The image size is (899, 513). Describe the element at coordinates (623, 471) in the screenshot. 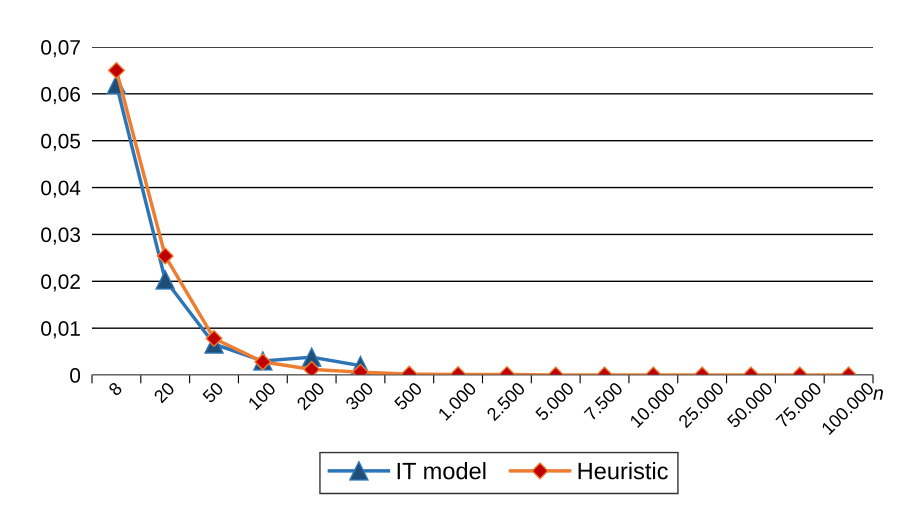

I see `legend-label: Heuristic` at that location.